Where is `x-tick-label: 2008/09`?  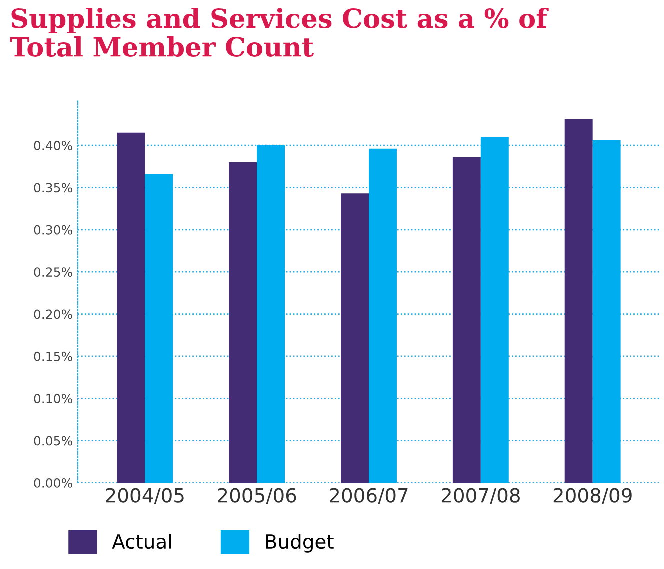
x-tick-label: 2008/09 is located at coordinates (593, 496).